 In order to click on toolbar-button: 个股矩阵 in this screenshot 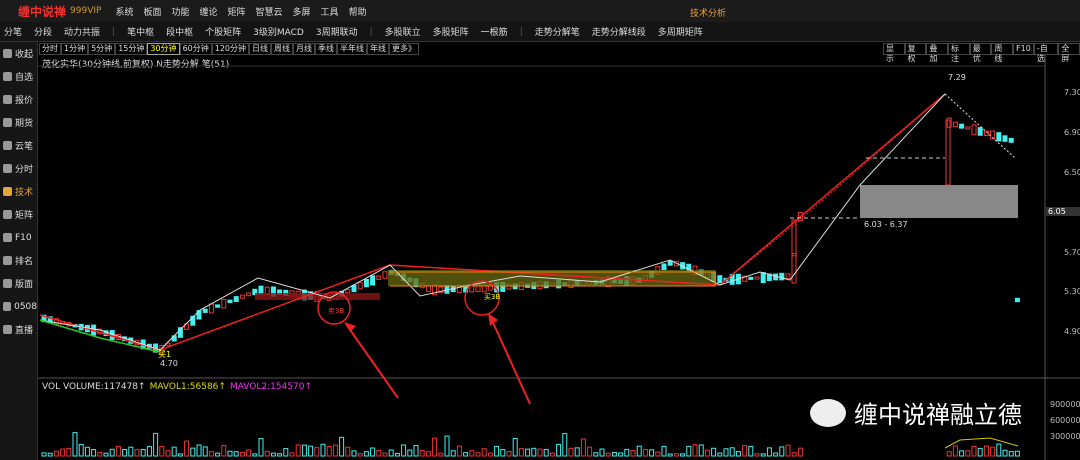, I will do `click(223, 33)`.